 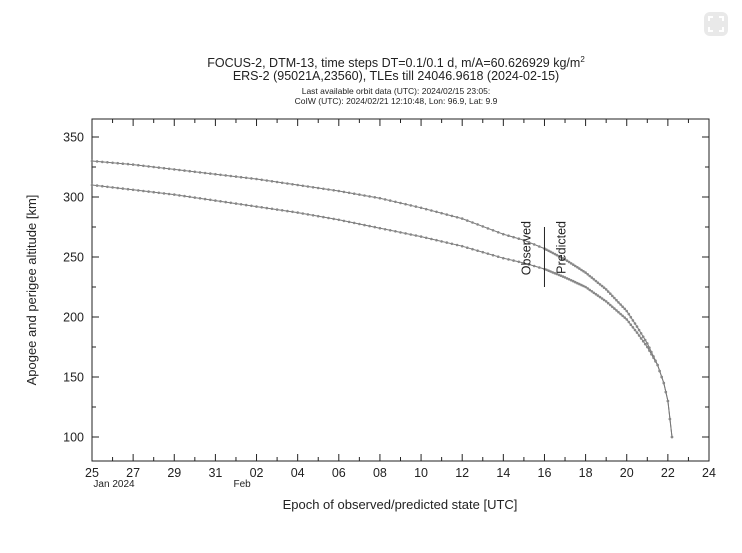 I want to click on y-axis-label: Apogee and perigee altitude [km], so click(x=31, y=290).